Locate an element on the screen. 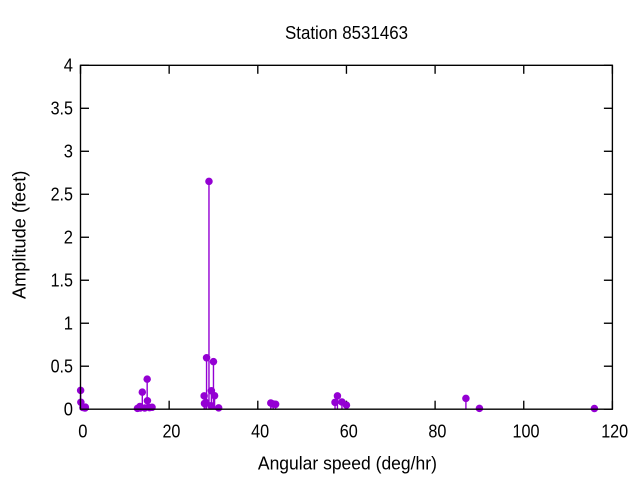 This screenshot has width=640, height=480. svg-text: 1.5 is located at coordinates (62, 280).